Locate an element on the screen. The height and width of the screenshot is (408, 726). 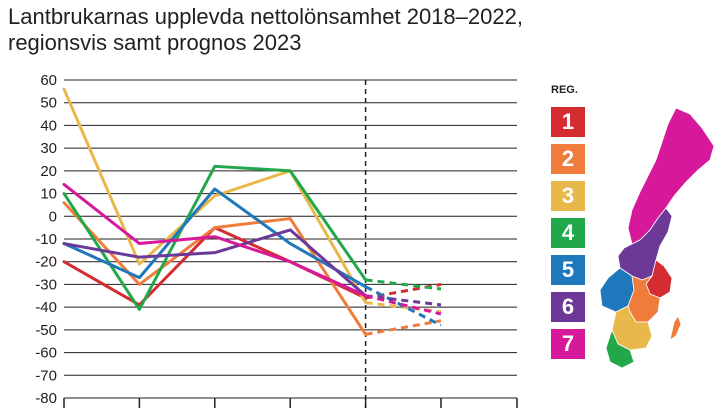
legend-item-5: 5 is located at coordinates (568, 270).